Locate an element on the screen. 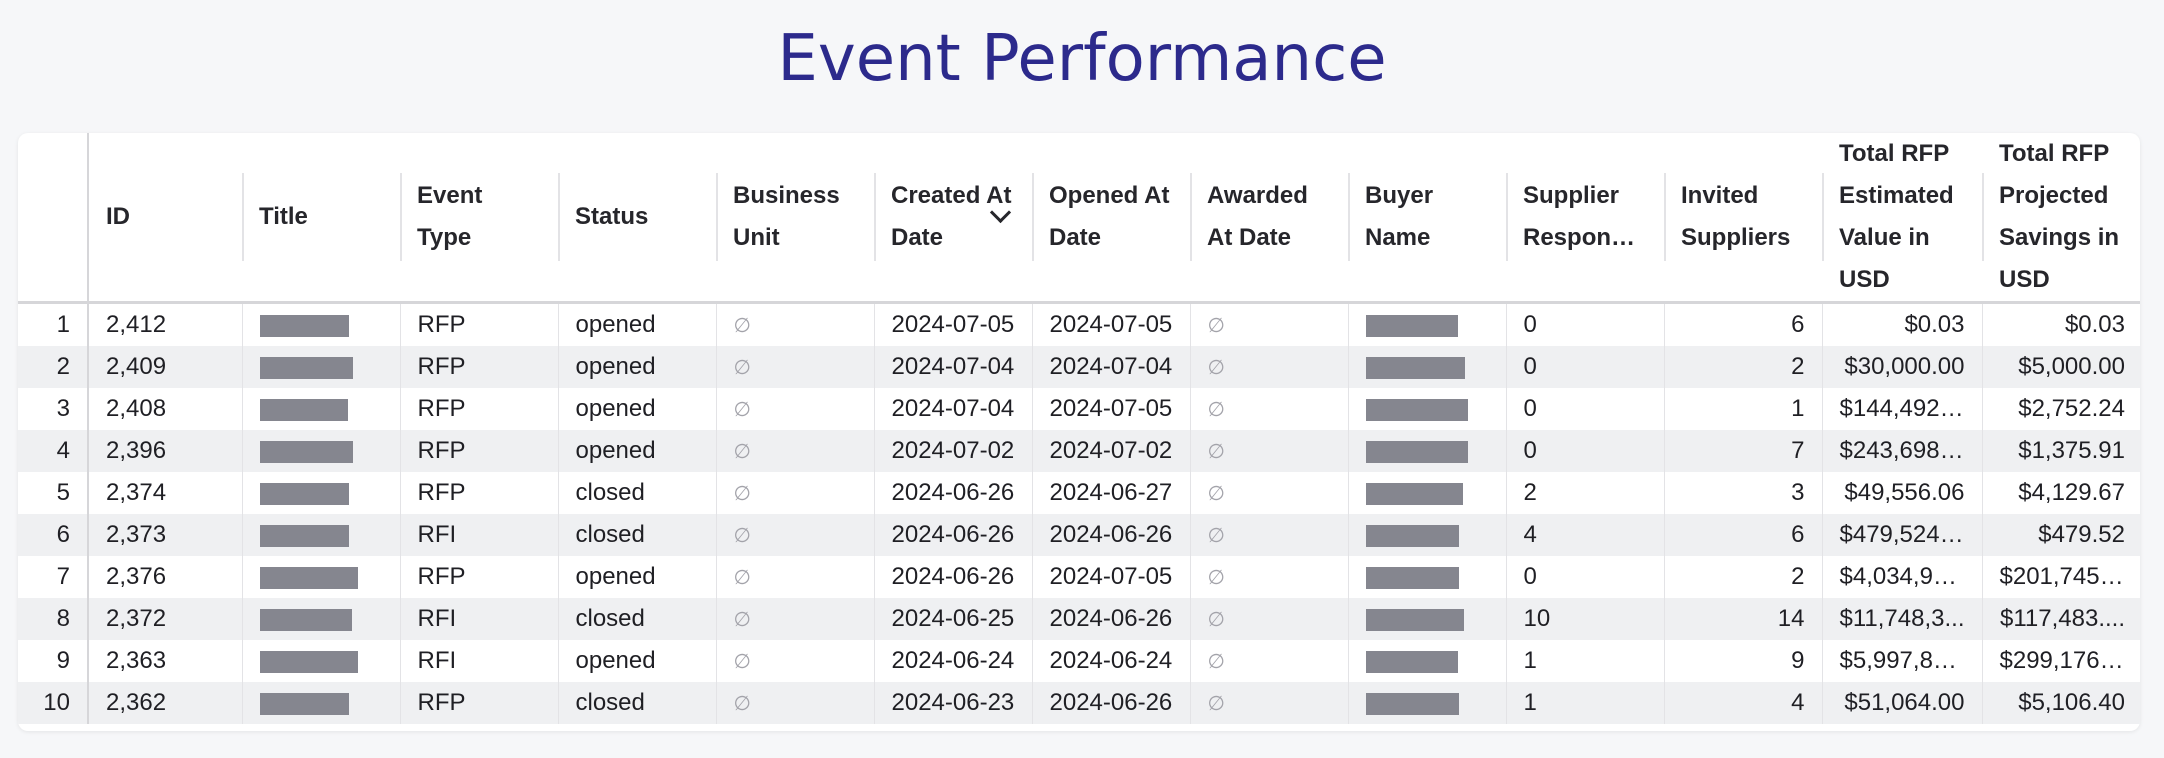 The image size is (2164, 758). cell-supplier-responses: 1 is located at coordinates (1584, 661).